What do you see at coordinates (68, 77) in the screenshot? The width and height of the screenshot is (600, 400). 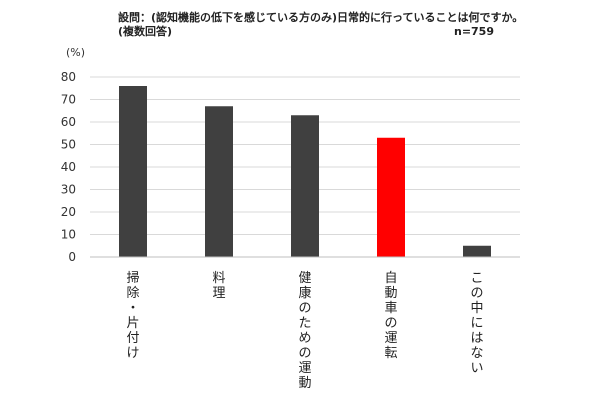 I see `y-tick-label: 80` at bounding box center [68, 77].